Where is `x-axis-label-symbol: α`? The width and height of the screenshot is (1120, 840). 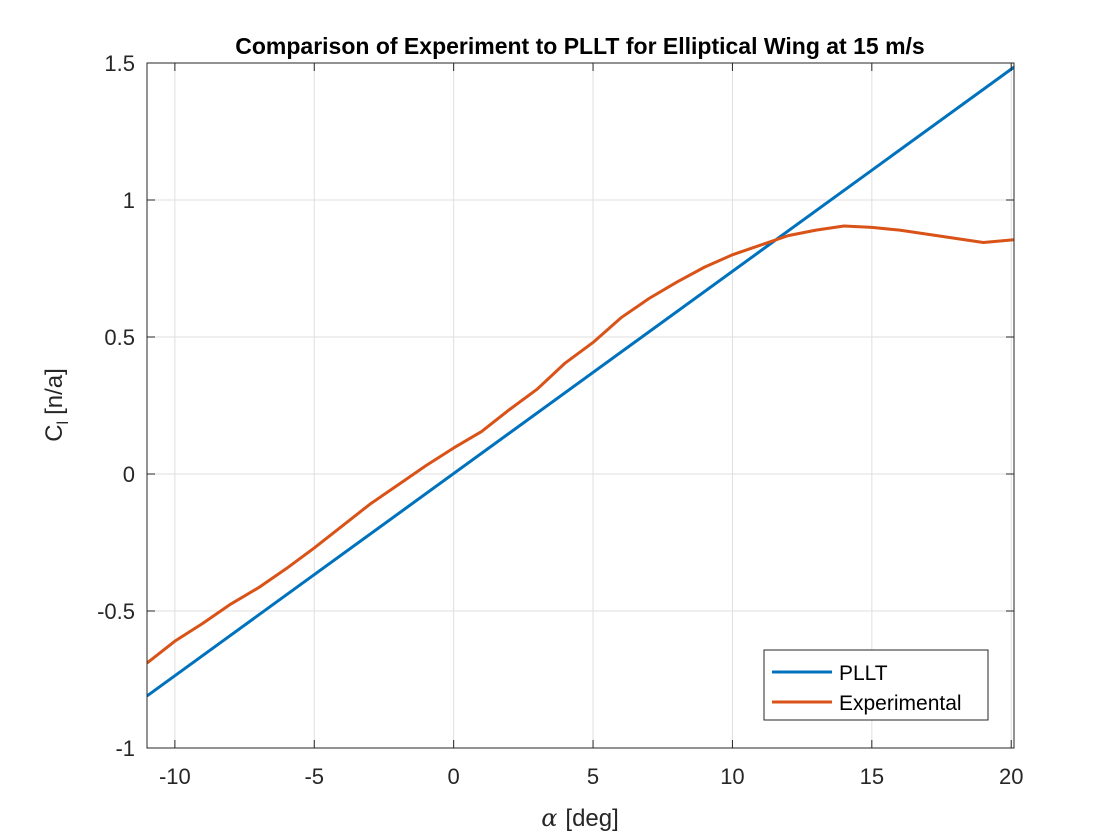
x-axis-label-symbol: α is located at coordinates (549, 818).